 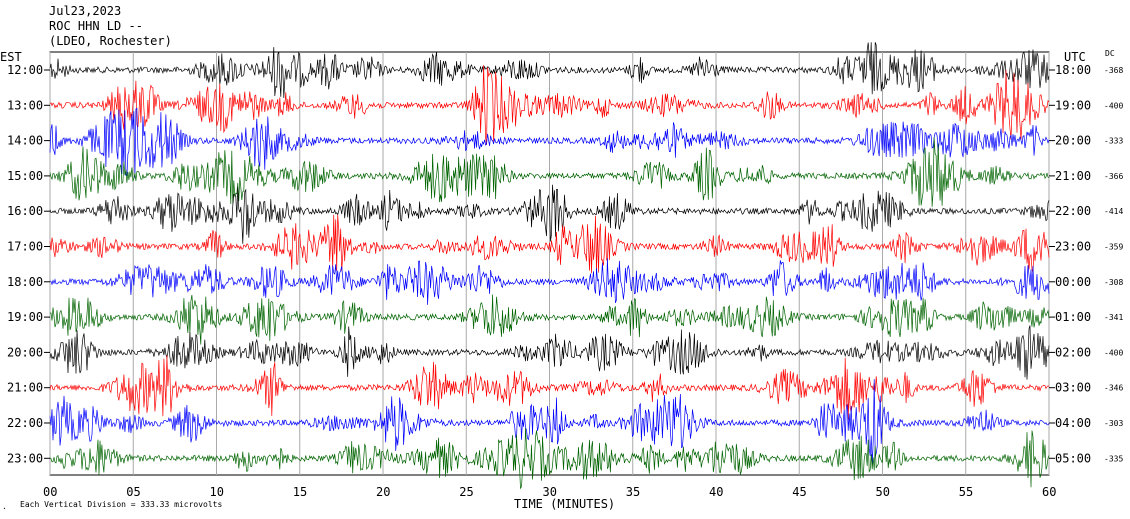 What do you see at coordinates (1073, 211) in the screenshot?
I see `y-label-right: 22:00` at bounding box center [1073, 211].